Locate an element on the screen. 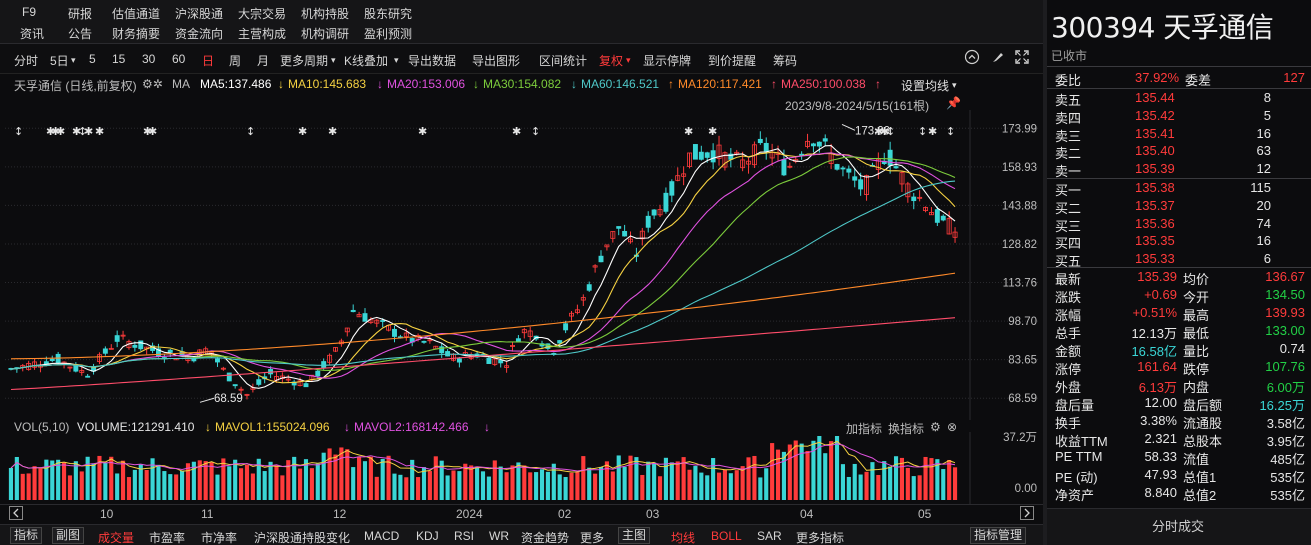 The width and height of the screenshot is (1311, 545). period-week: 周 is located at coordinates (235, 61).